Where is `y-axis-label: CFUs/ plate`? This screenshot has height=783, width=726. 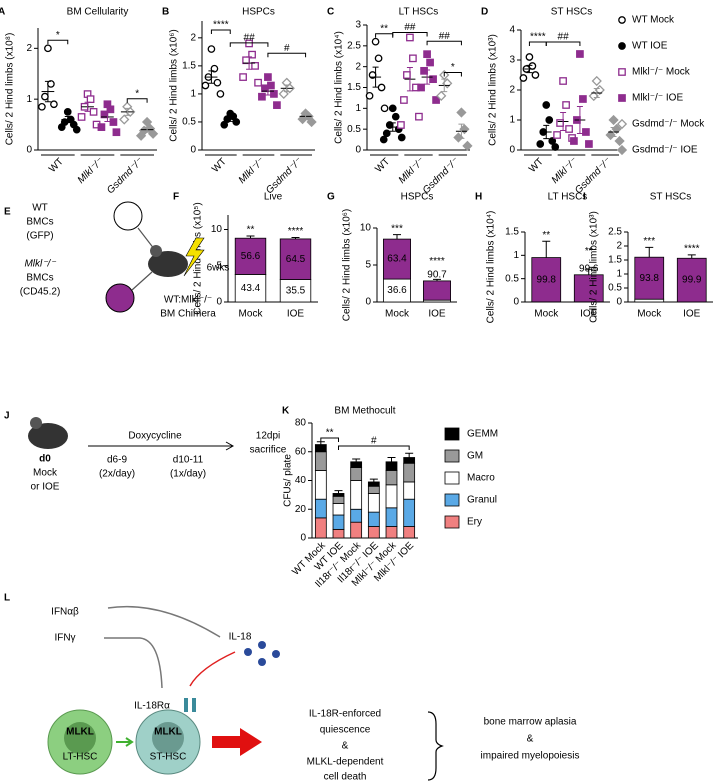 y-axis-label: CFUs/ plate is located at coordinates (288, 480).